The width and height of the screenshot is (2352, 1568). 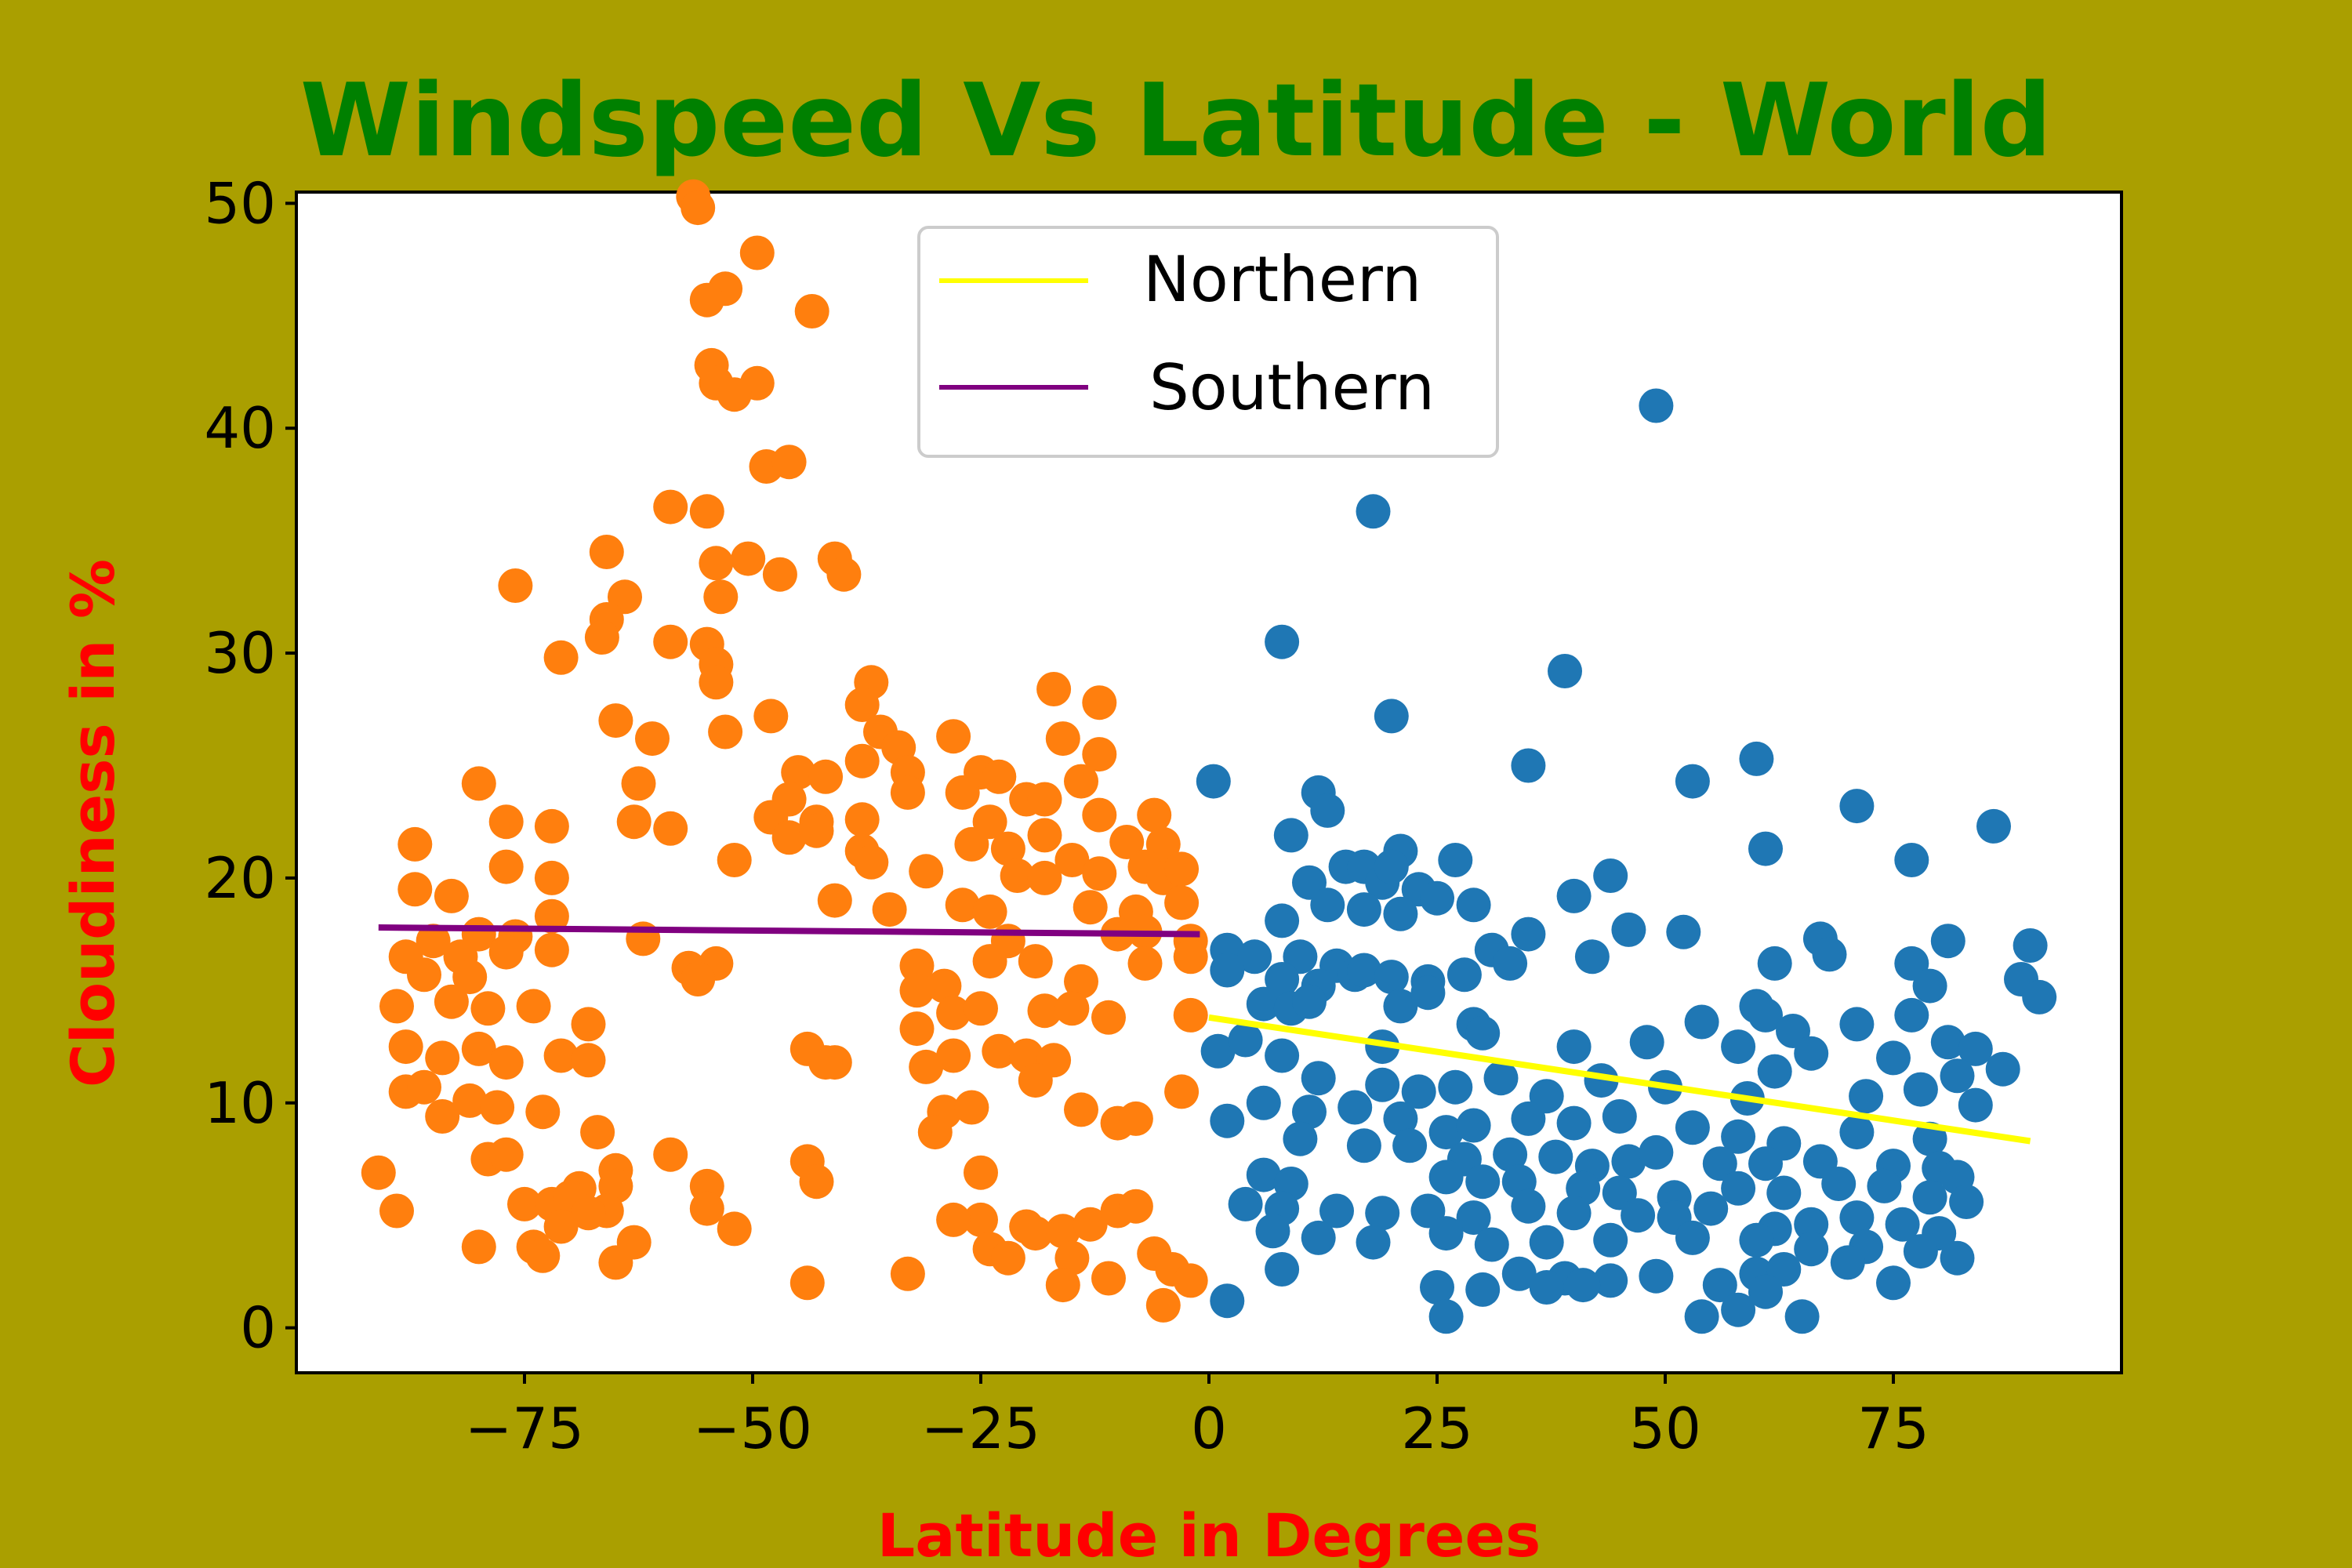 I want to click on x-tick-label: 0, so click(x=1209, y=1428).